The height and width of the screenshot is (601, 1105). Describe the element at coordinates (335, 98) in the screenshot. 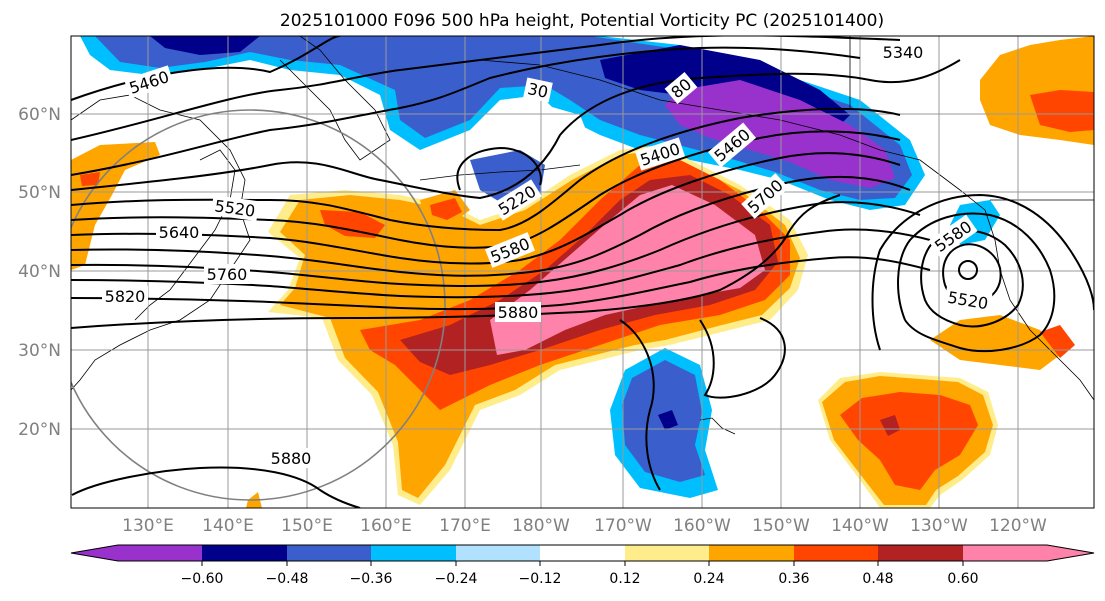

I see `coast-kamchatka` at that location.